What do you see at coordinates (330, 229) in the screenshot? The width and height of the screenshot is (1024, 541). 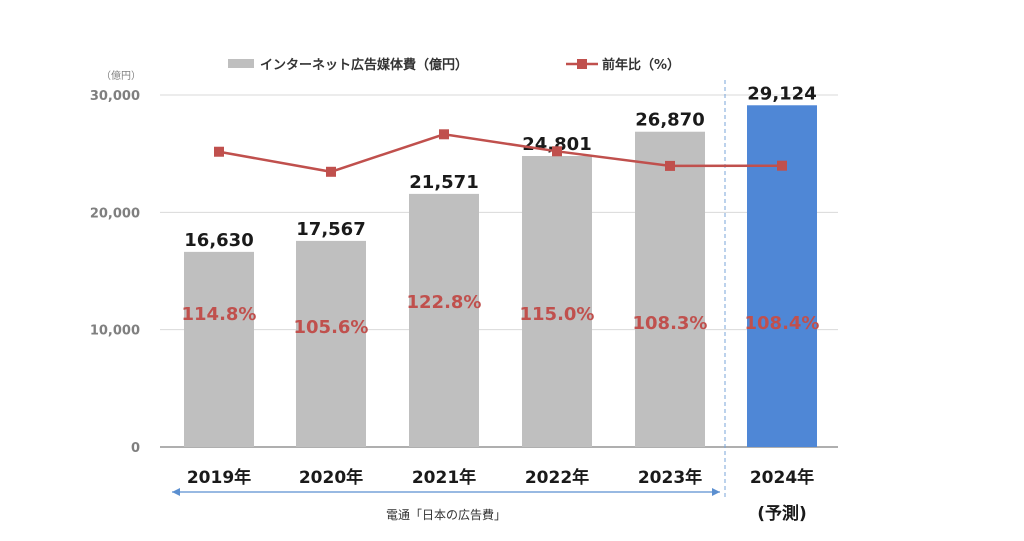 I see `bar-value-label: 17,567` at bounding box center [330, 229].